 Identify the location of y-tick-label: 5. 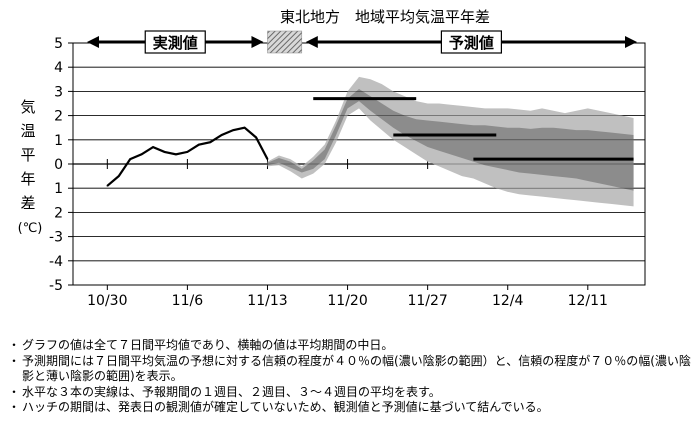
(58, 44).